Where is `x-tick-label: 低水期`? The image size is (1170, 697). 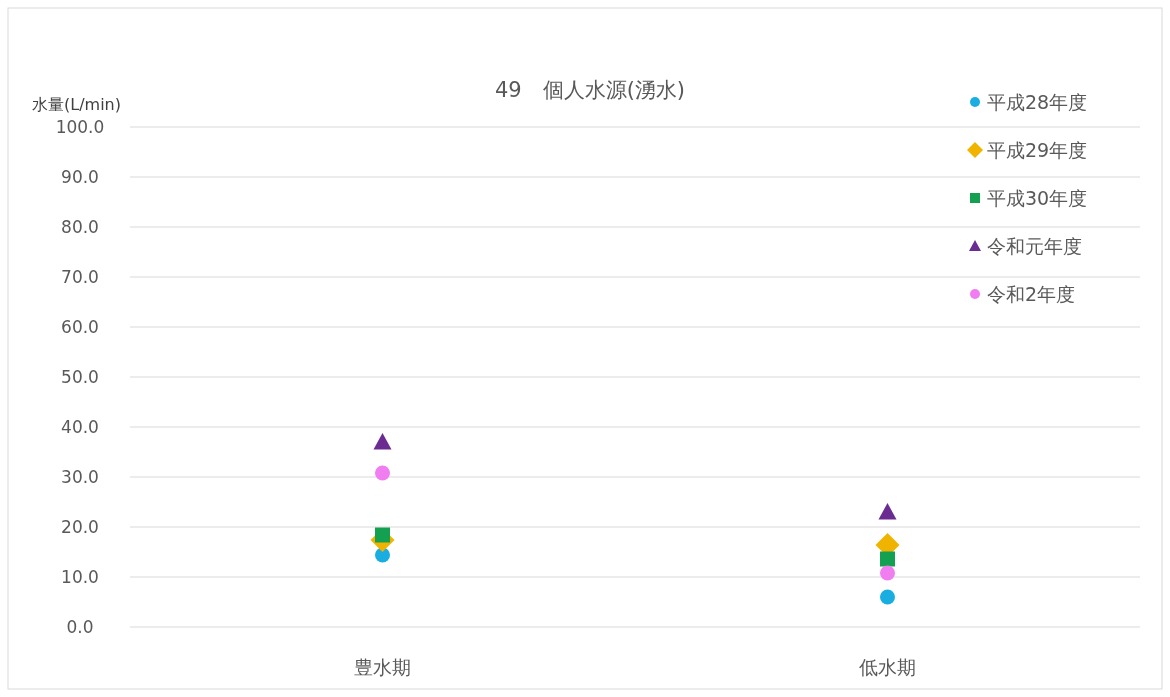
x-tick-label: 低水期 is located at coordinates (887, 667).